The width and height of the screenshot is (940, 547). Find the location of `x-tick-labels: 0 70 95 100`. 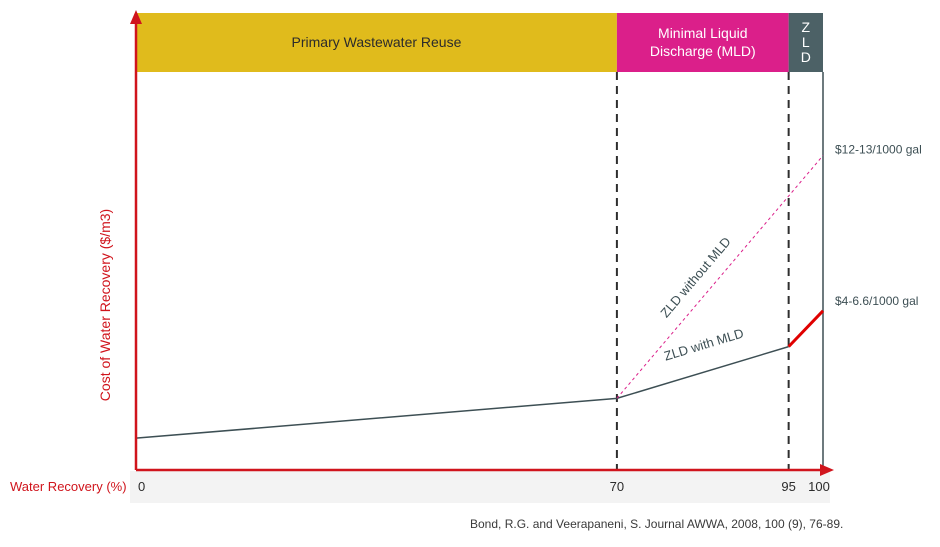

x-tick-labels: 0 70 95 100 is located at coordinates (484, 486).